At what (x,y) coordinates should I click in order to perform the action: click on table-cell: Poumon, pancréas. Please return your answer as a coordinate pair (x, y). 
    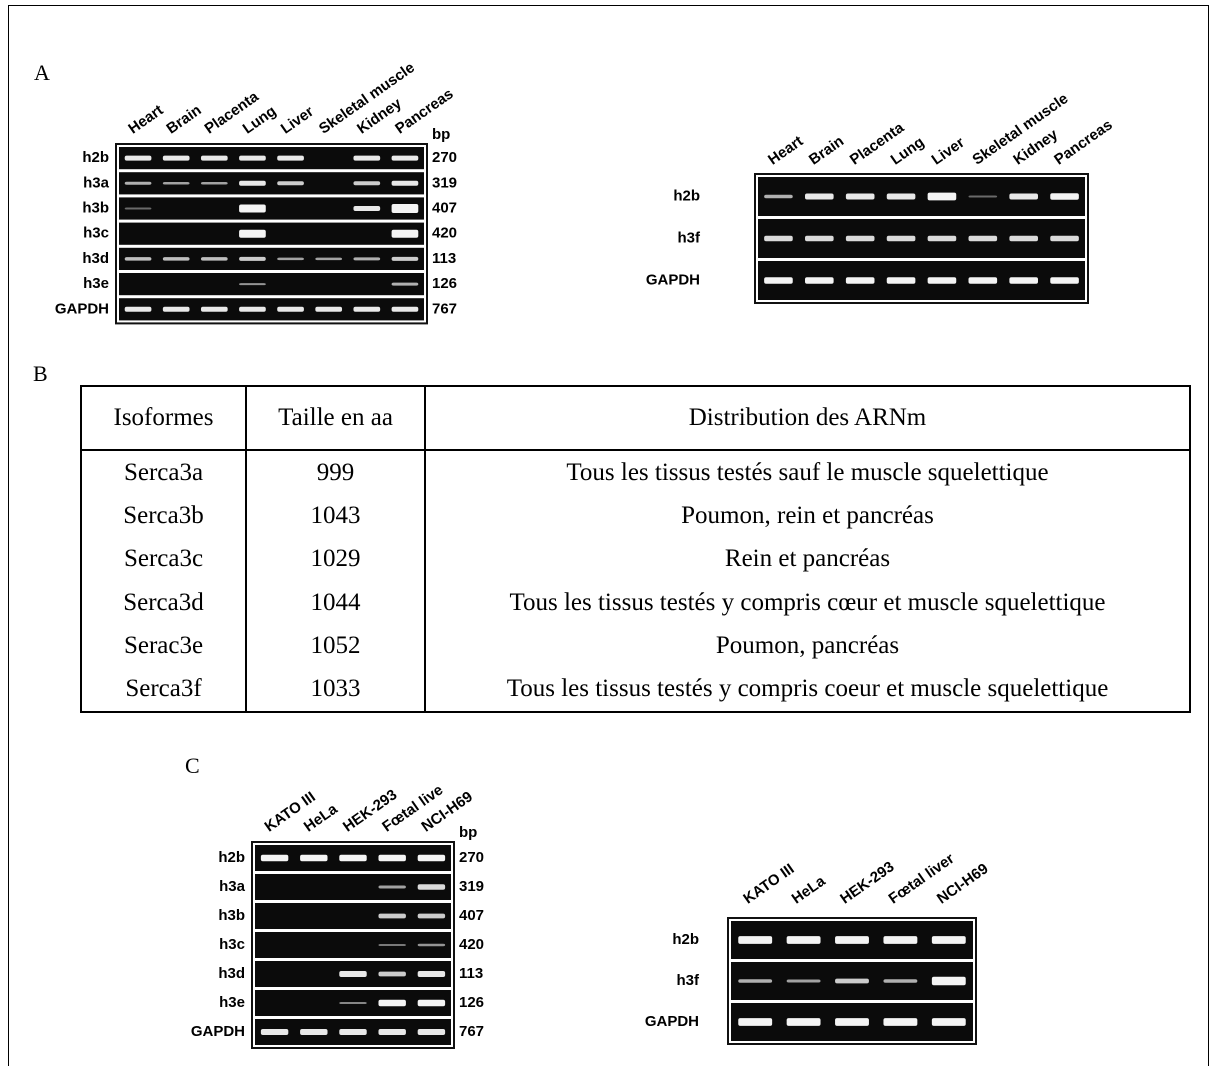
    Looking at the image, I should click on (807, 646).